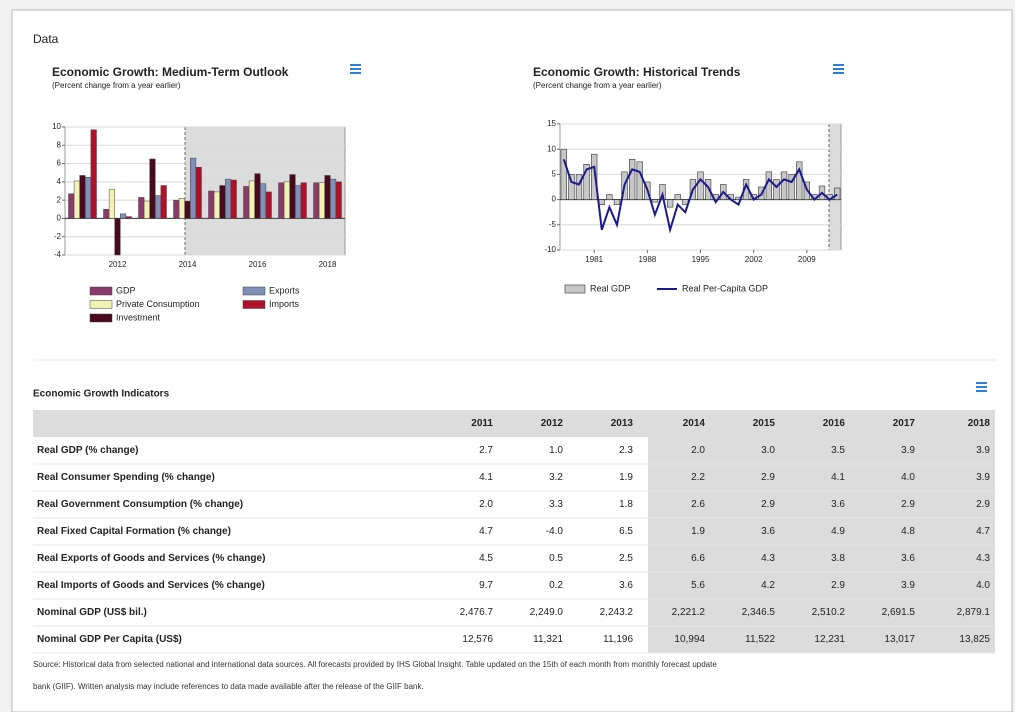  I want to click on column-header: 2017, so click(904, 423).